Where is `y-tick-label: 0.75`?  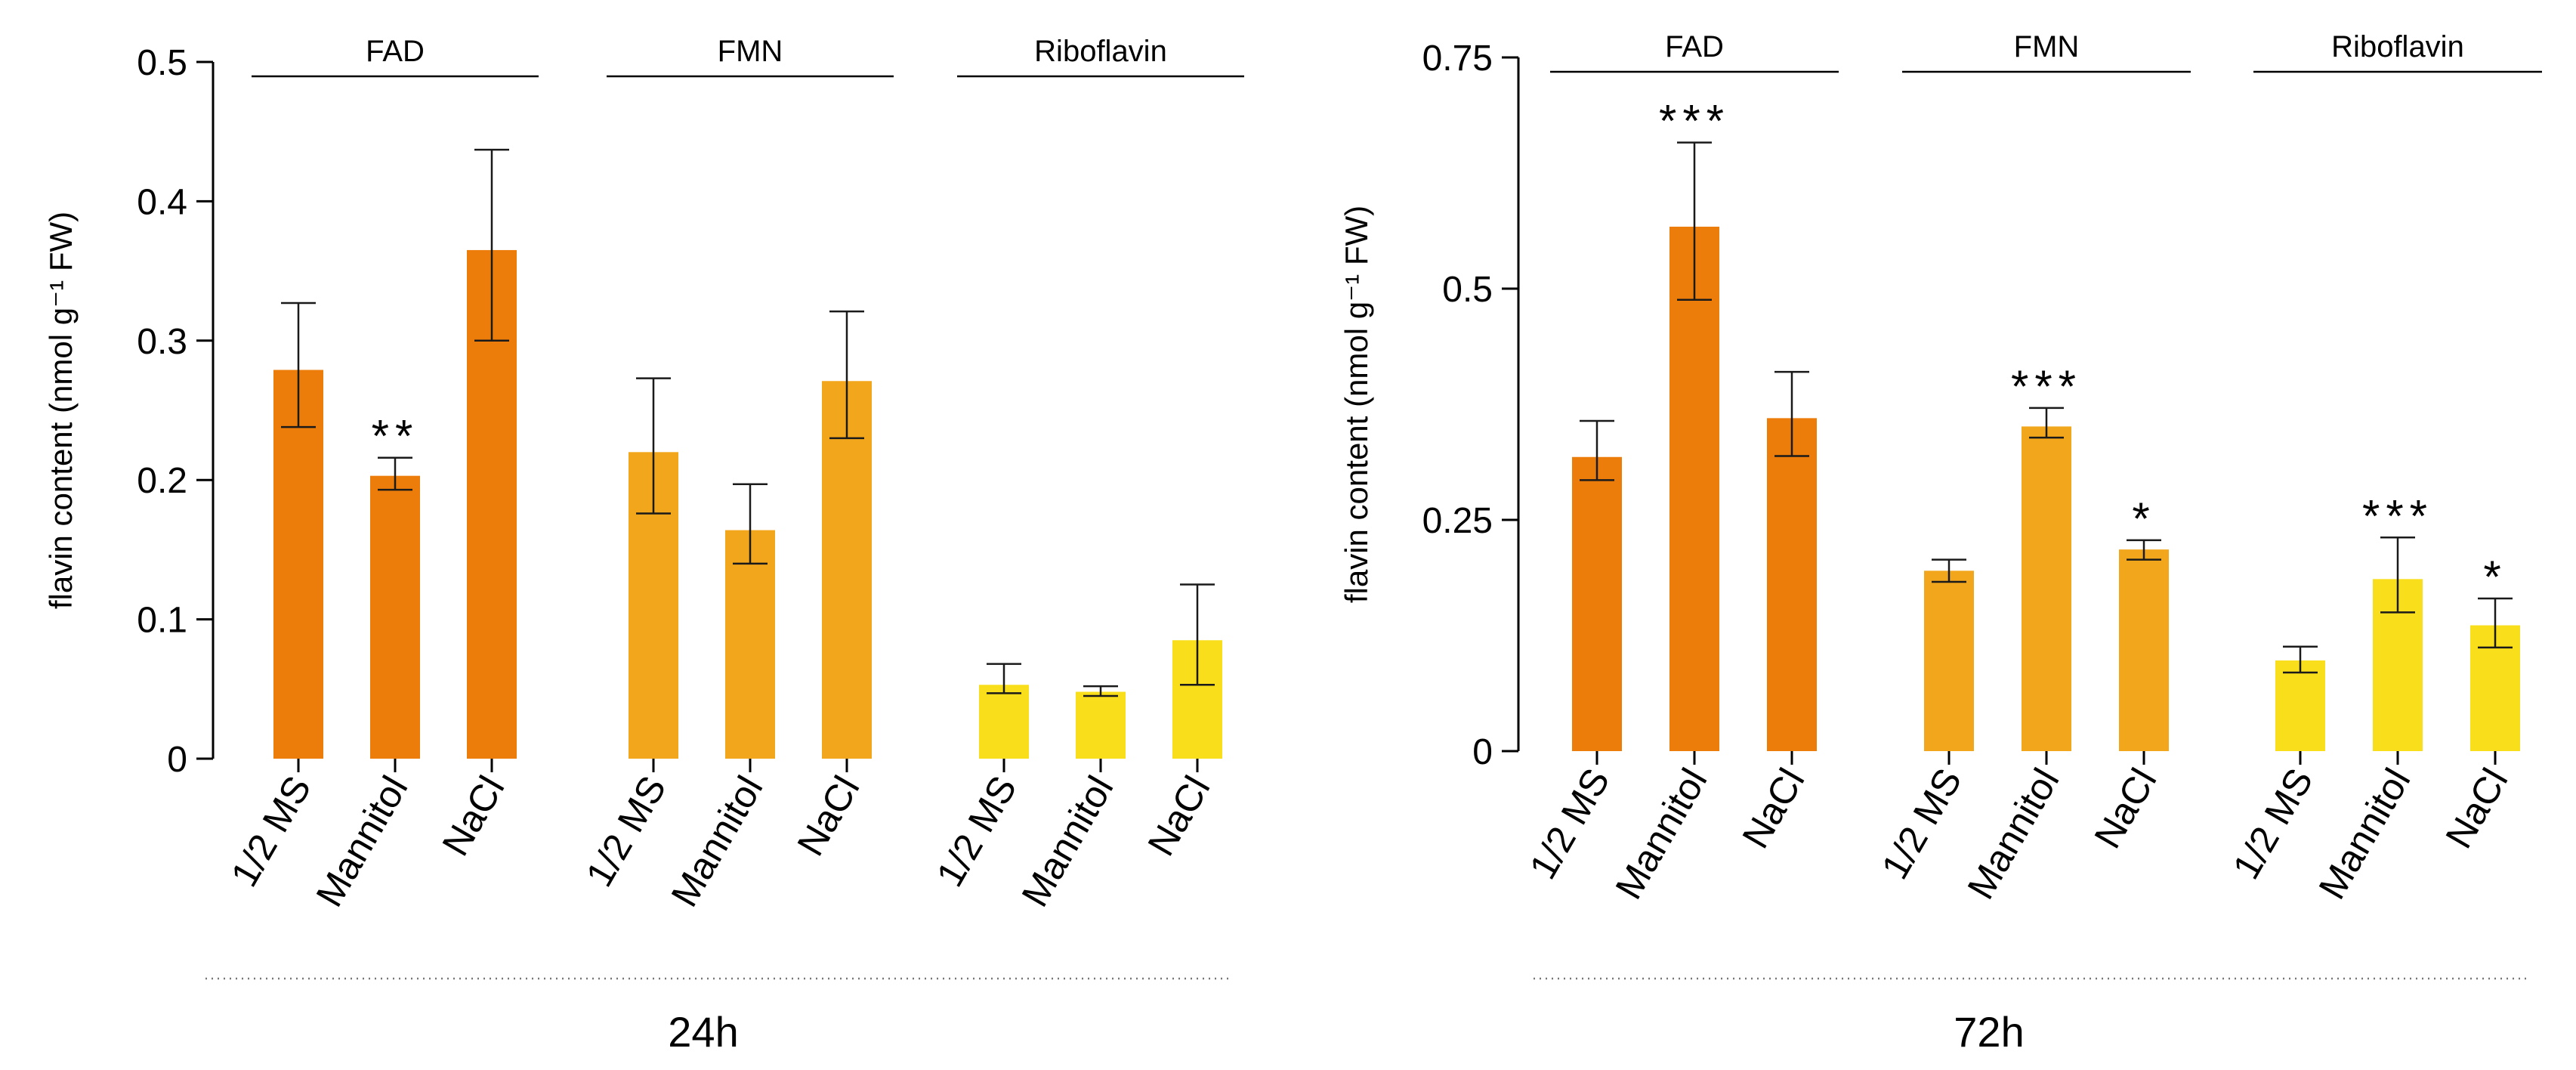 y-tick-label: 0.75 is located at coordinates (1457, 59).